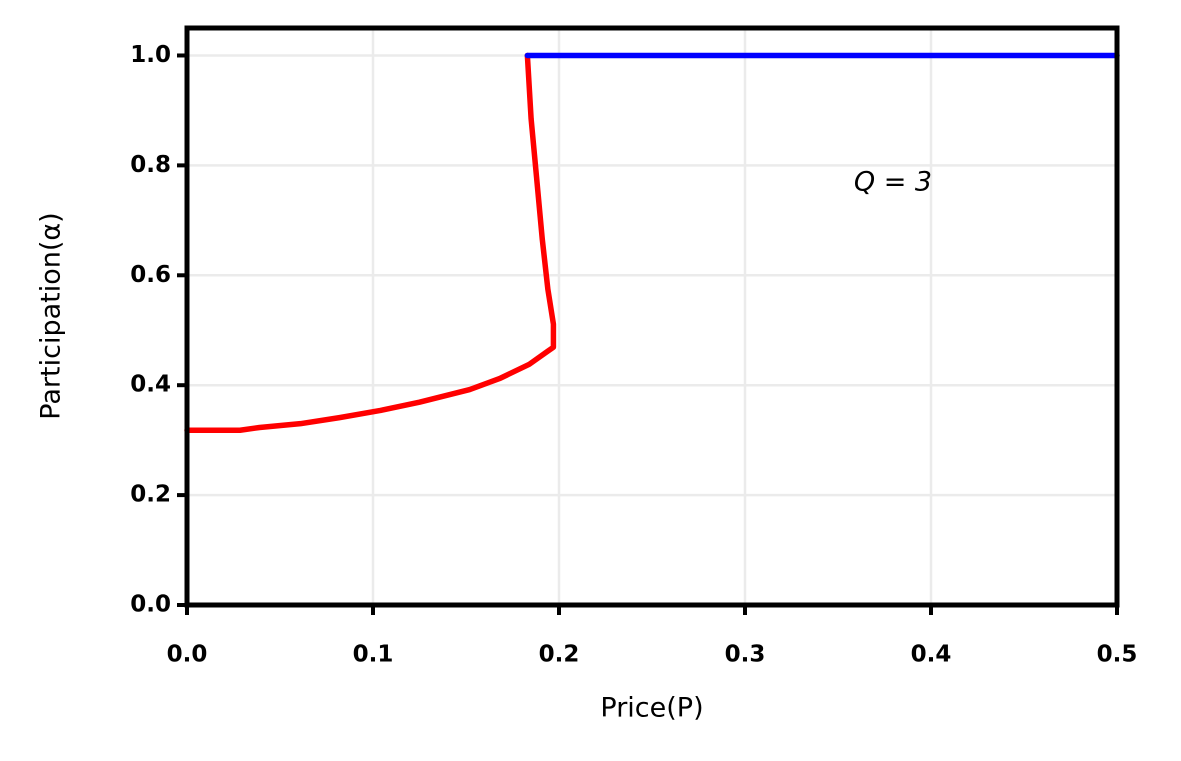 The width and height of the screenshot is (1181, 761). Describe the element at coordinates (150, 165) in the screenshot. I see `y-tick-label: 0.8` at that location.